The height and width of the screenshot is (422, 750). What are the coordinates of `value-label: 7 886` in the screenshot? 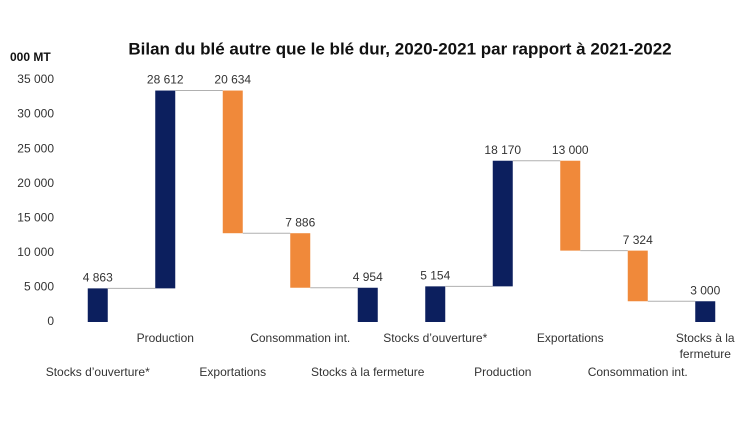 It's located at (300, 222).